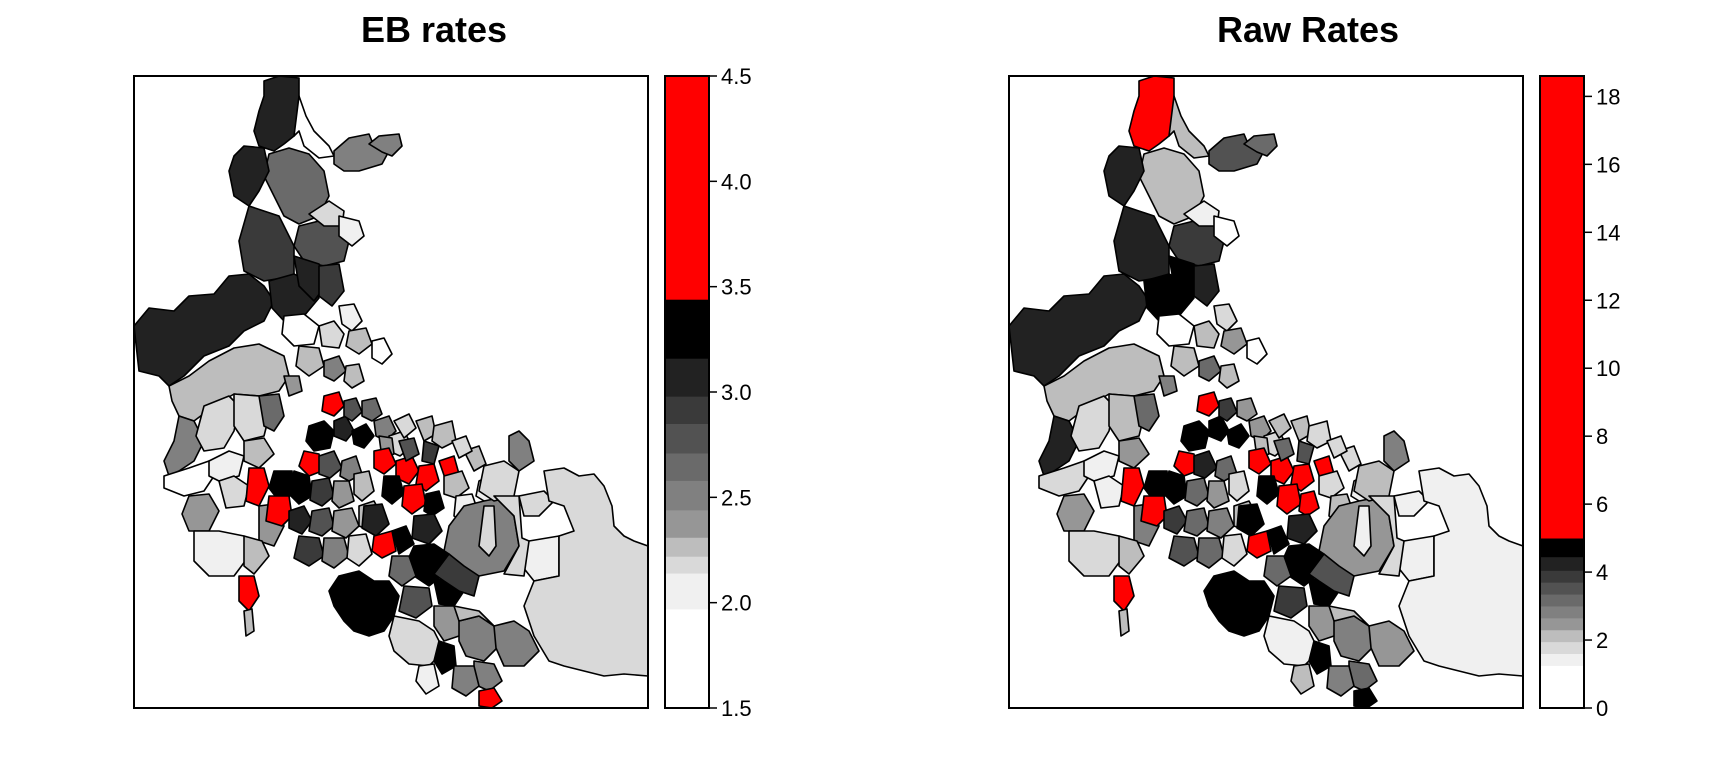 Image resolution: width=1728 pixels, height=768 pixels. Describe the element at coordinates (736, 603) in the screenshot. I see `legend-tick-label: 2.0` at that location.